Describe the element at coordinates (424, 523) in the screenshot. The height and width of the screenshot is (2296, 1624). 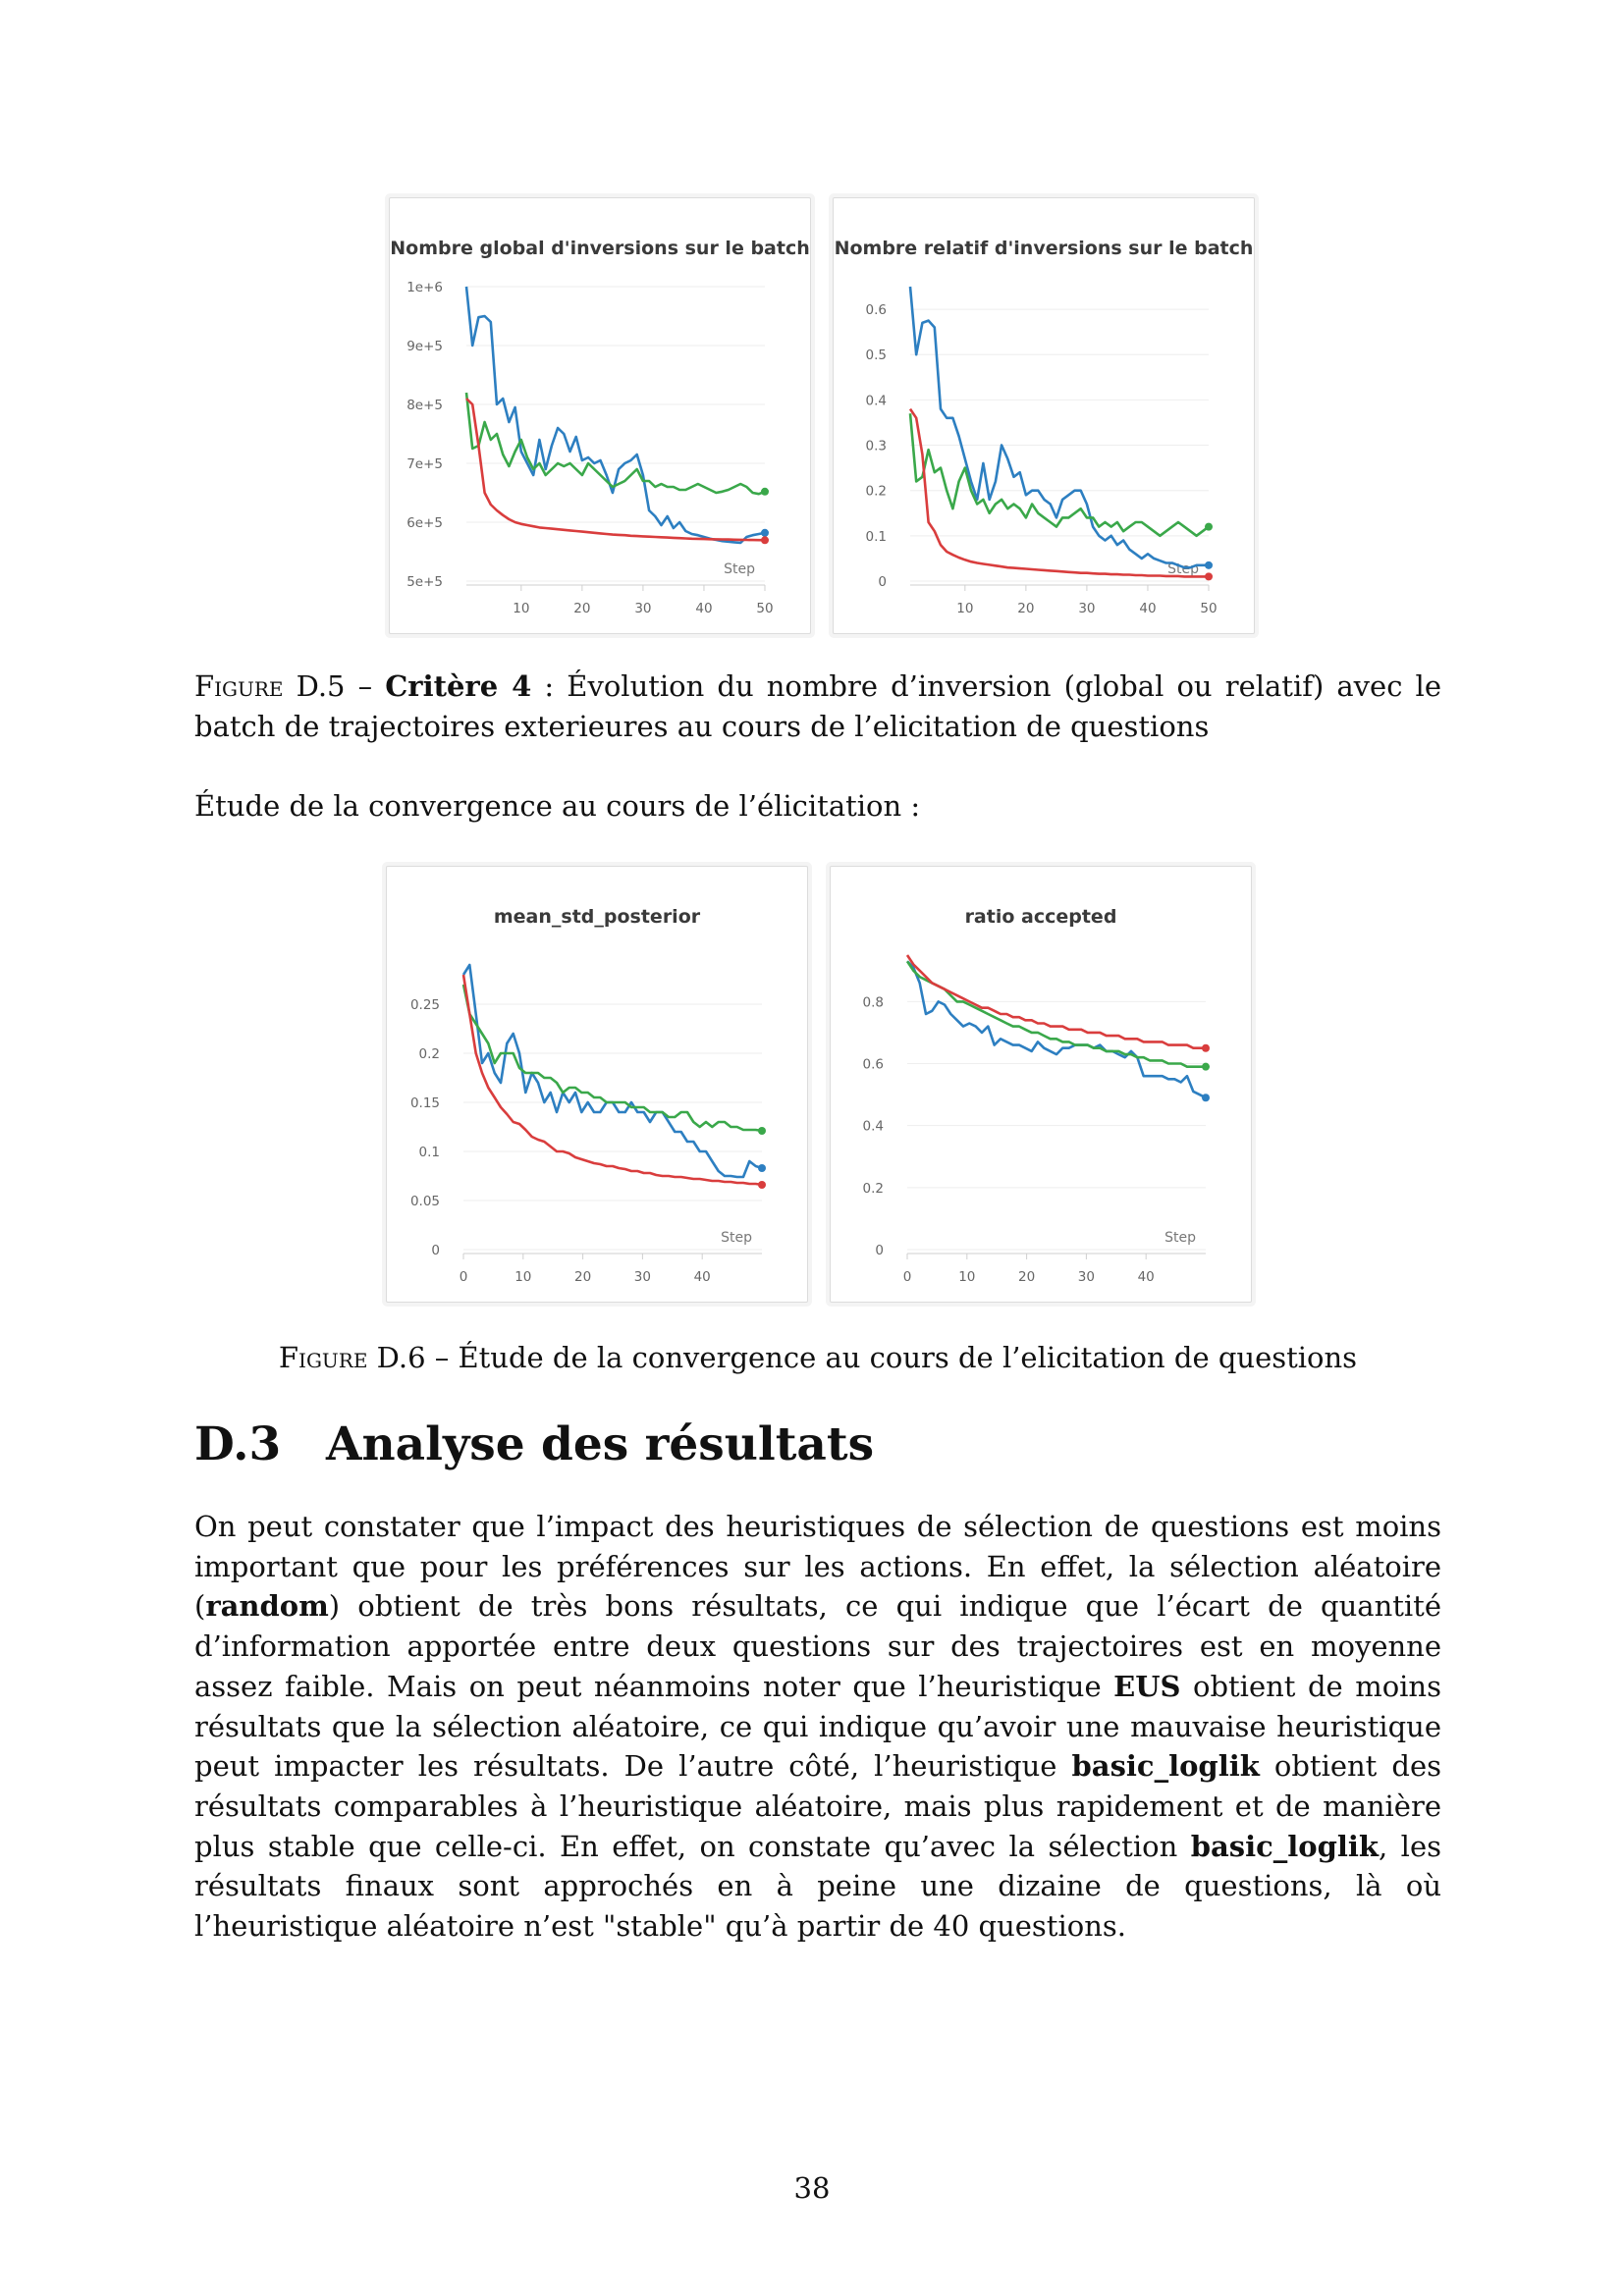
I see `y-tick-label: 6e+5` at that location.